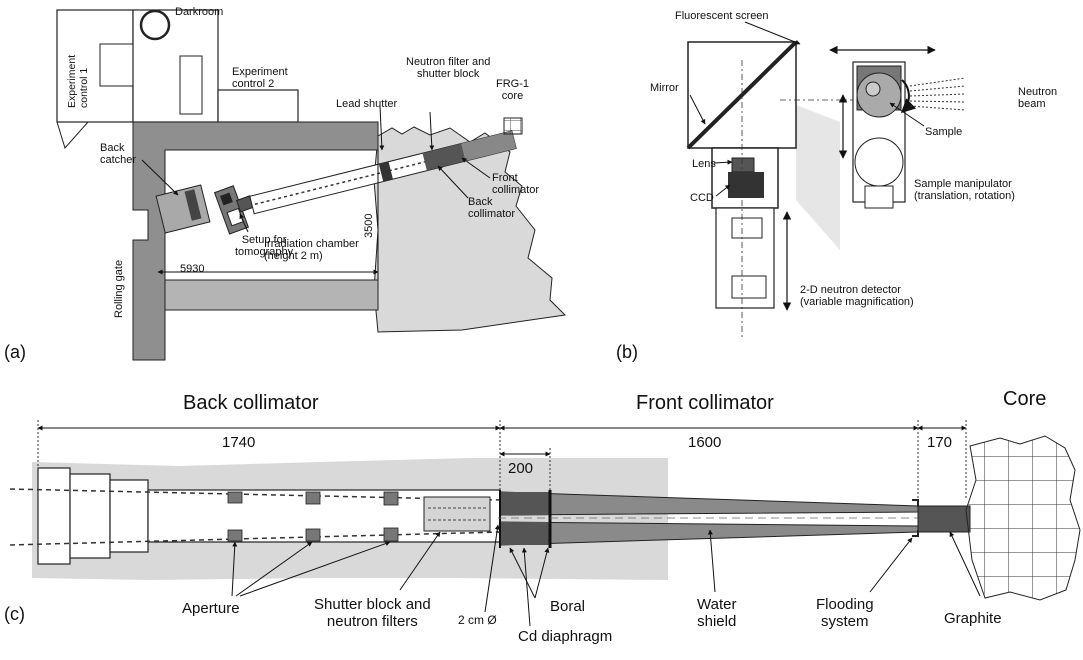 The height and width of the screenshot is (660, 1083). What do you see at coordinates (118, 154) in the screenshot?
I see `back-catcher-label: Back catcher` at bounding box center [118, 154].